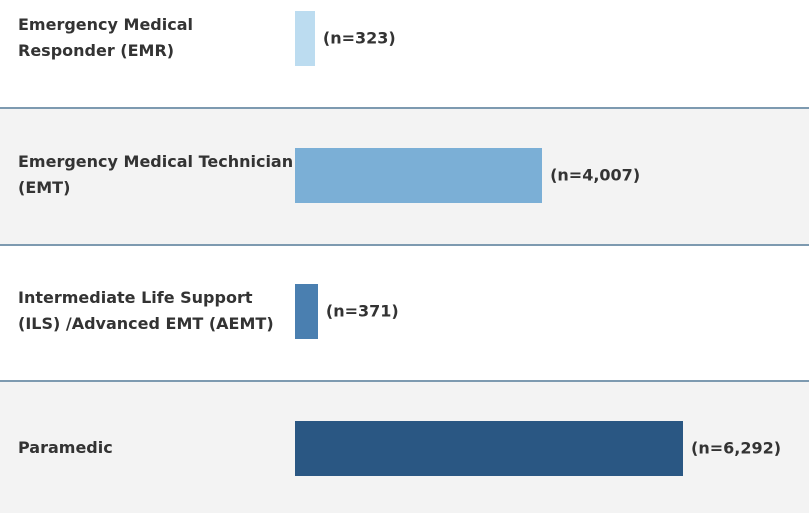 The height and width of the screenshot is (513, 809). Describe the element at coordinates (595, 175) in the screenshot. I see `value-label: (n=4,007)` at that location.